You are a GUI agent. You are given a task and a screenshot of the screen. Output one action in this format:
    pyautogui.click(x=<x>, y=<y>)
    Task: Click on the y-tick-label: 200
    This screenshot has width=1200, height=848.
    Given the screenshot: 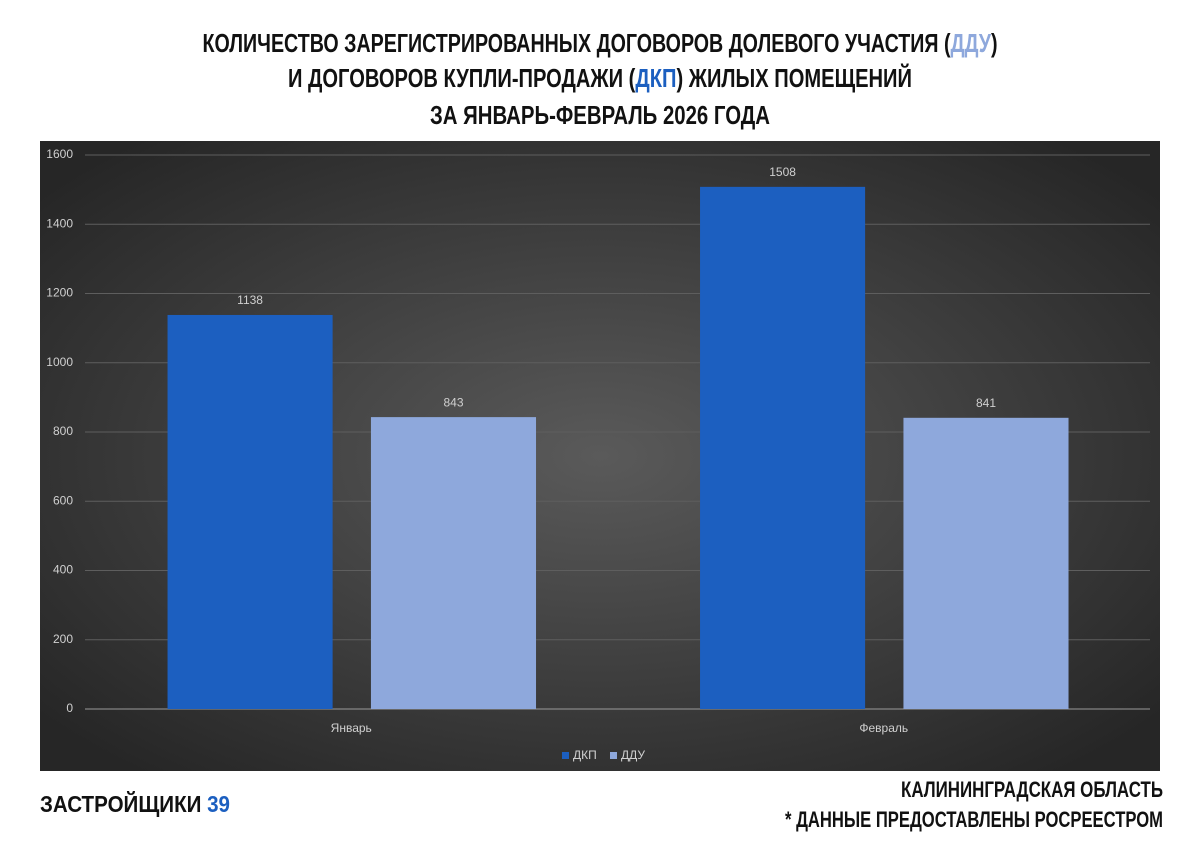 What is the action you would take?
    pyautogui.click(x=63, y=639)
    